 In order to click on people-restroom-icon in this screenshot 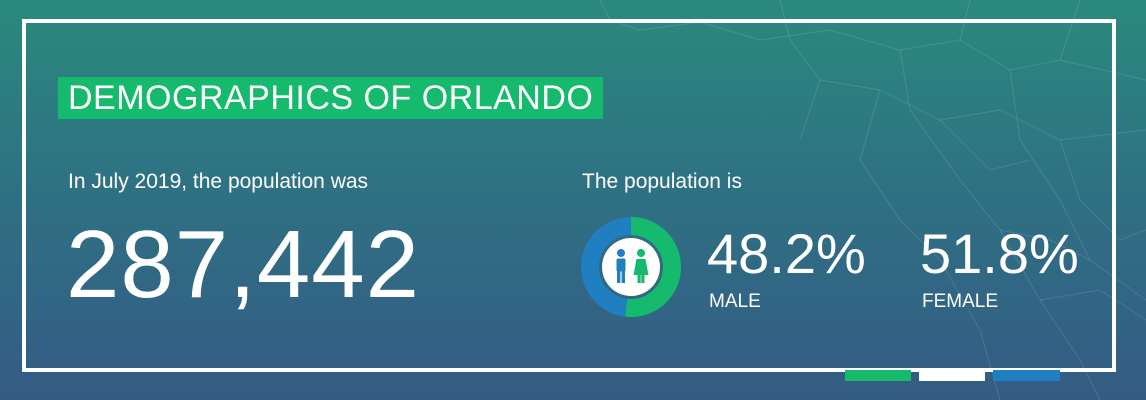, I will do `click(632, 266)`.